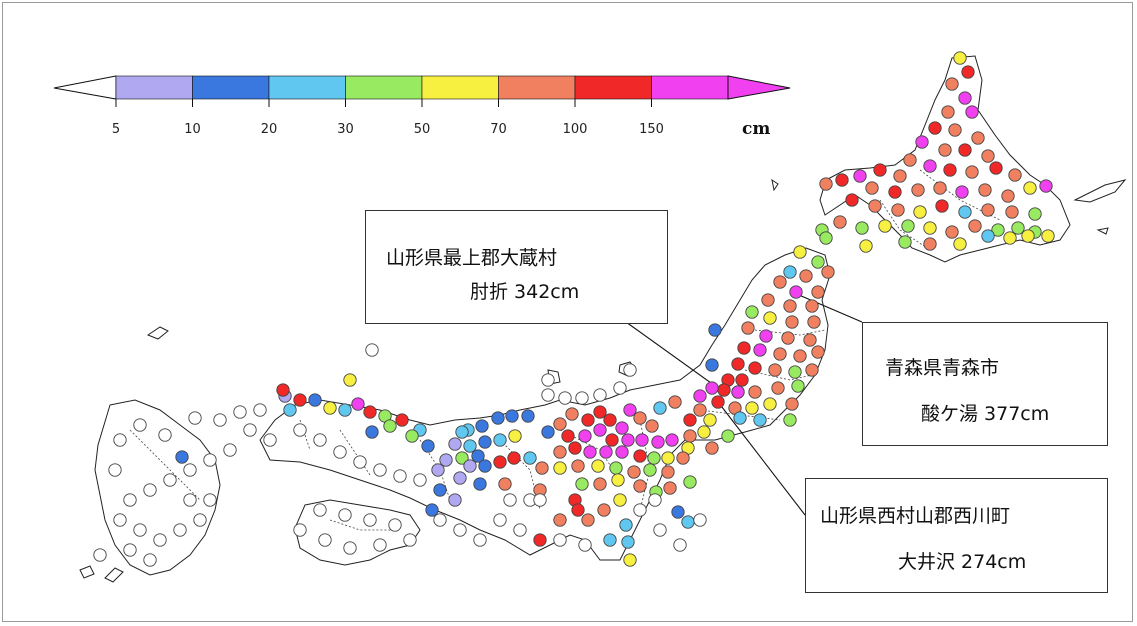 The image size is (1137, 626). I want to click on legend-unit-label: cm, so click(756, 129).